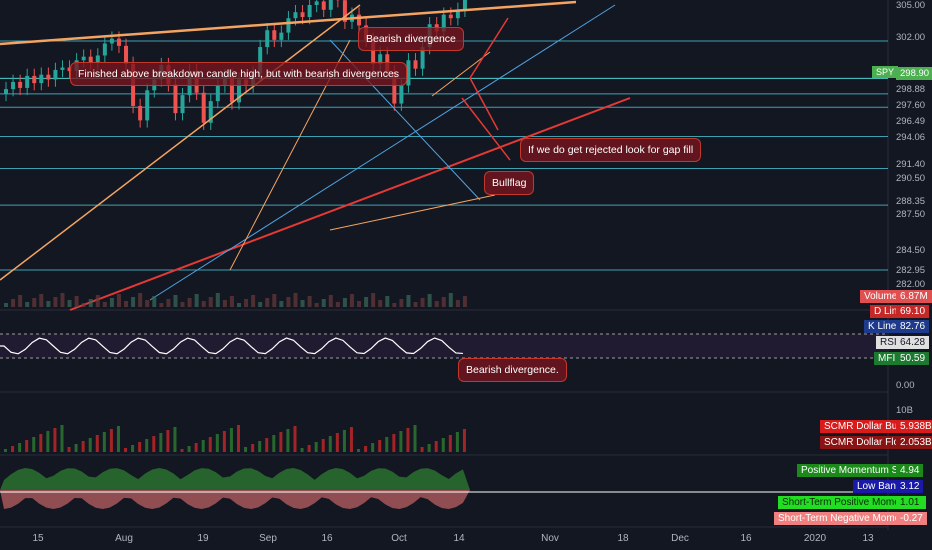  I want to click on annotation-gap-fill: If we do get rejected look for gap fill, so click(611, 150).